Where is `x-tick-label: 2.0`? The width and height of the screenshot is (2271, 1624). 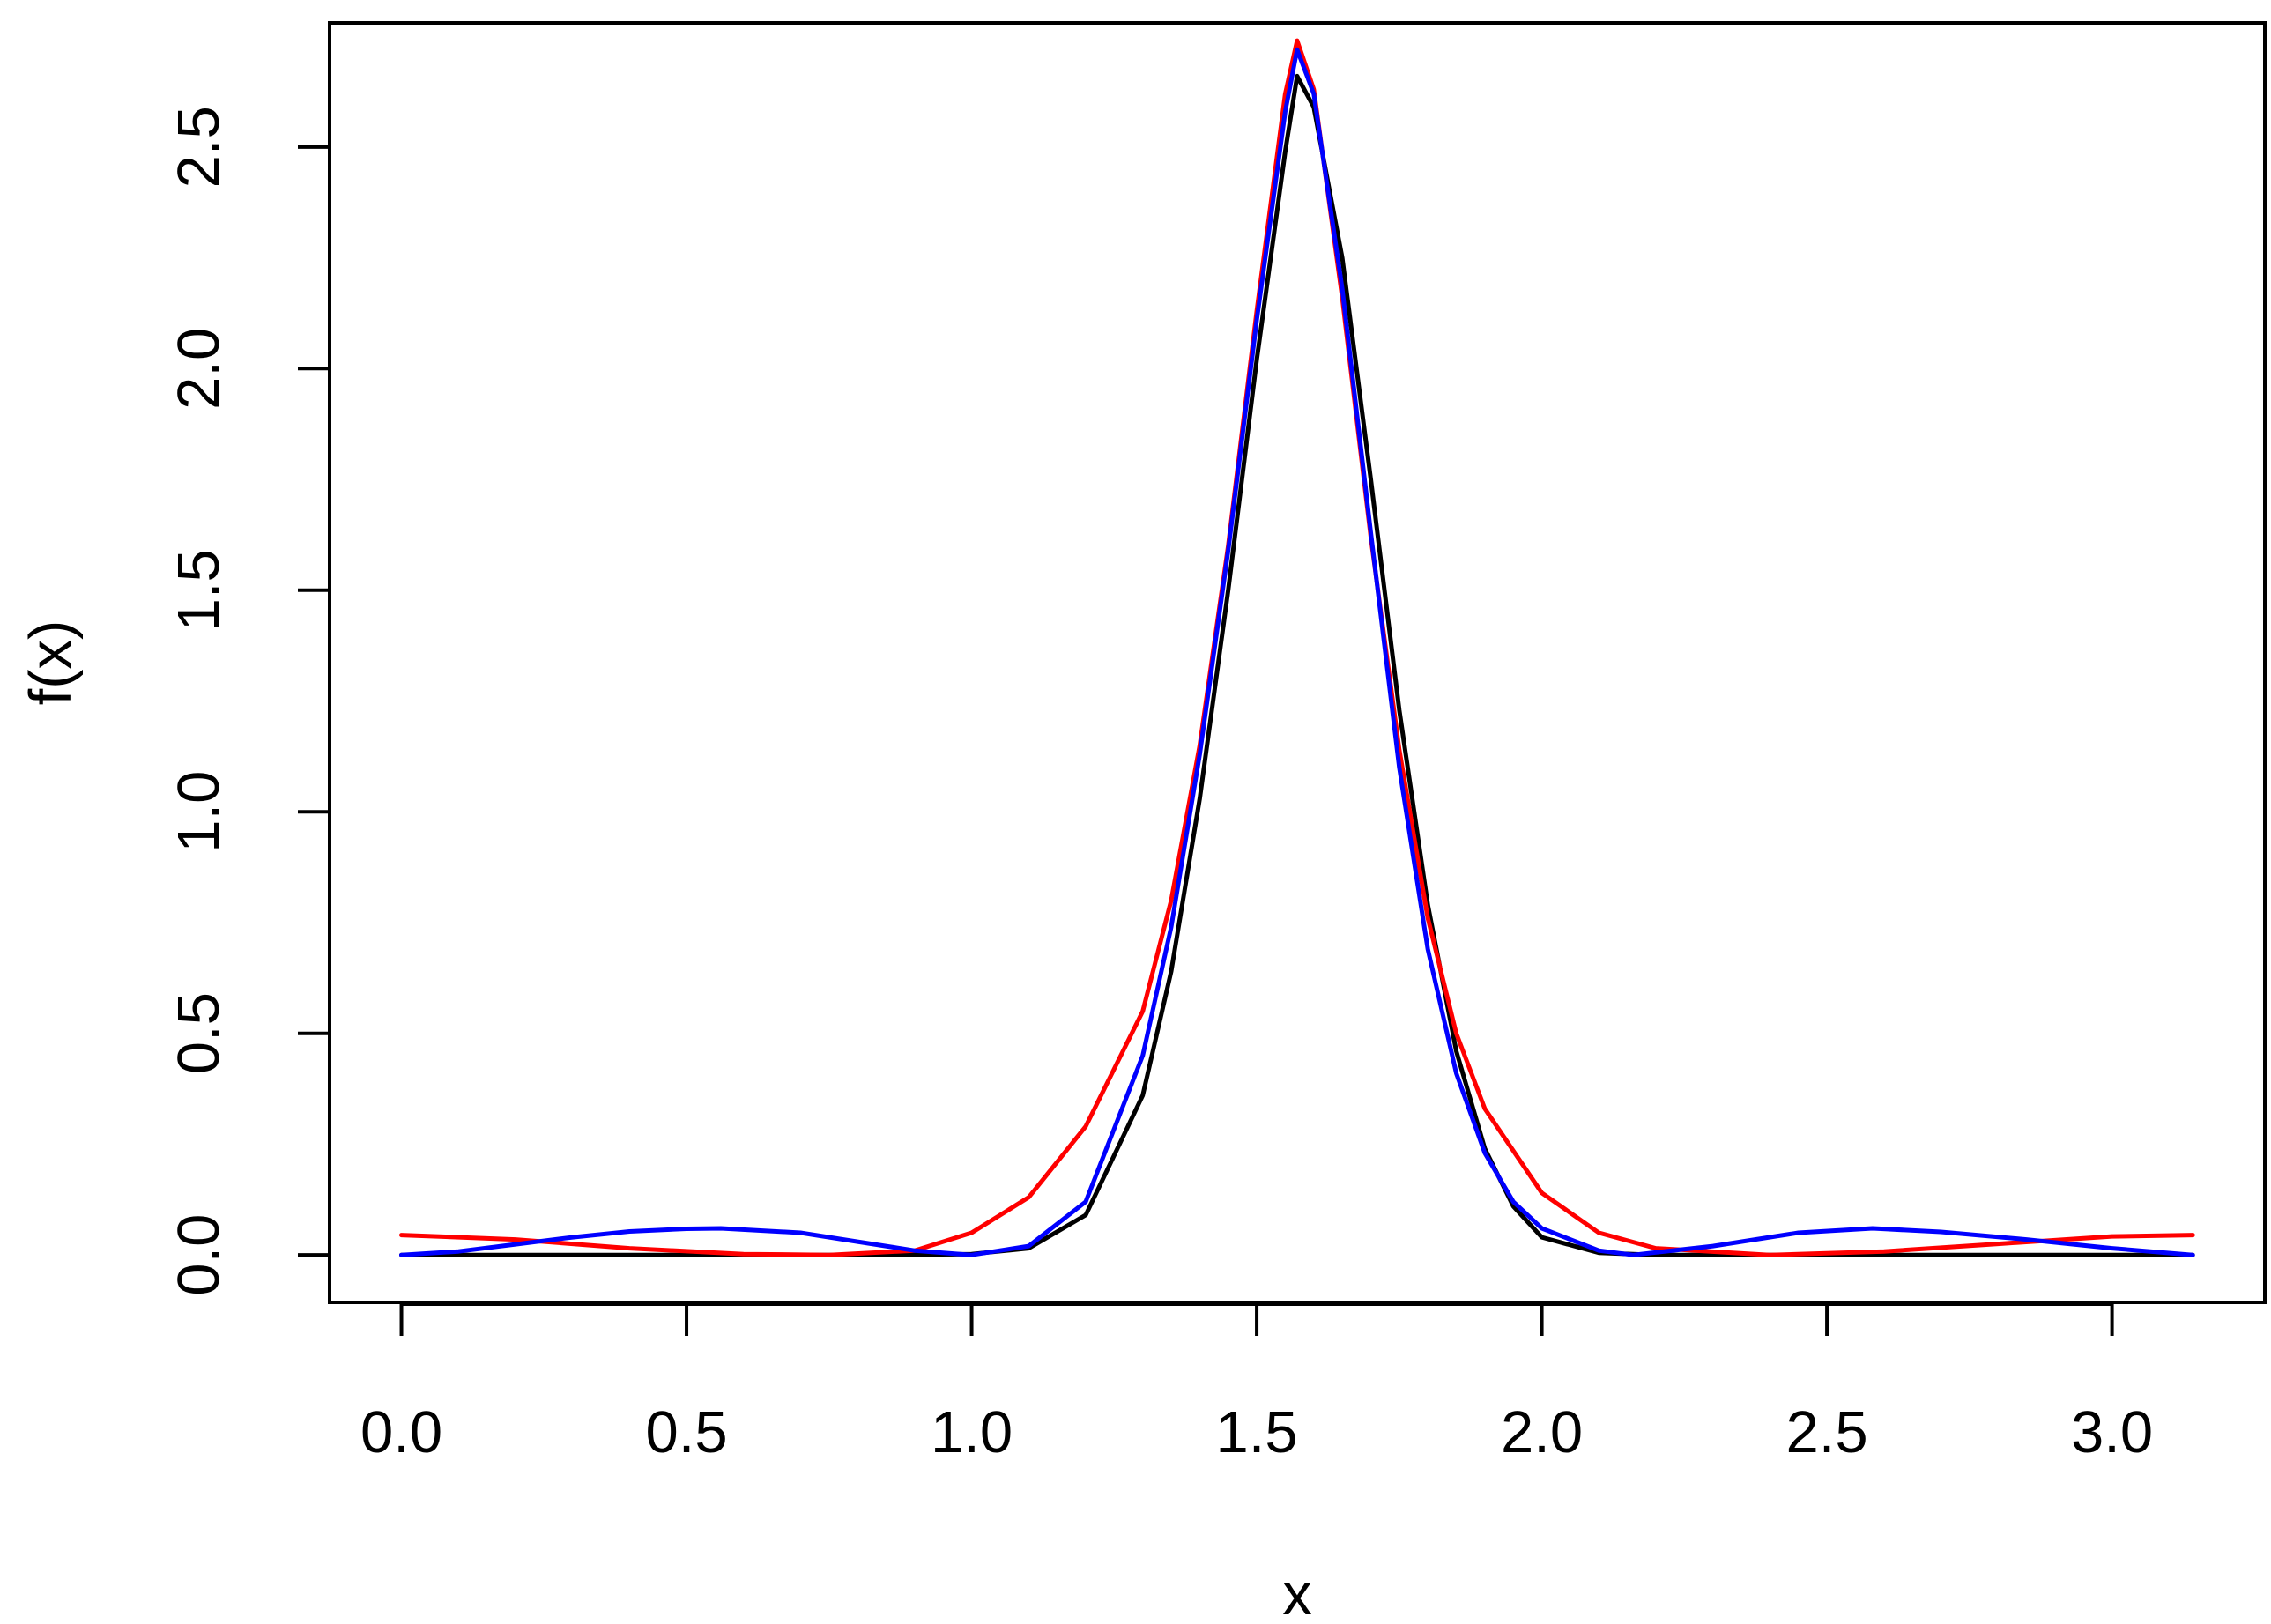 x-tick-label: 2.0 is located at coordinates (1542, 1432).